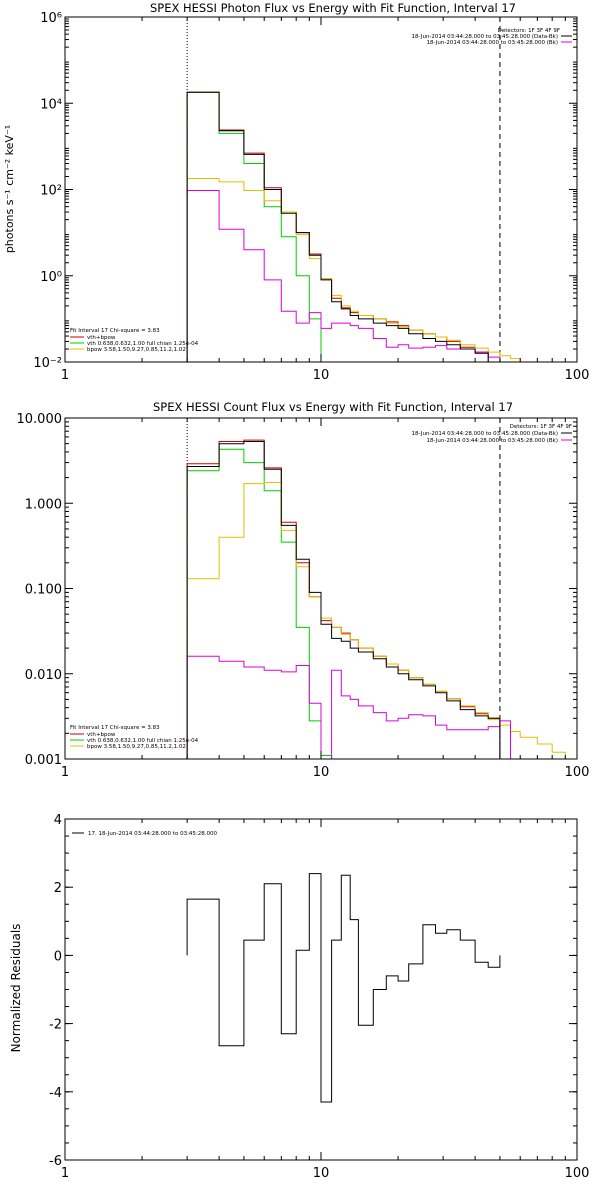  Describe the element at coordinates (43, 675) in the screenshot. I see `count-ytick-label: 0.010` at that location.